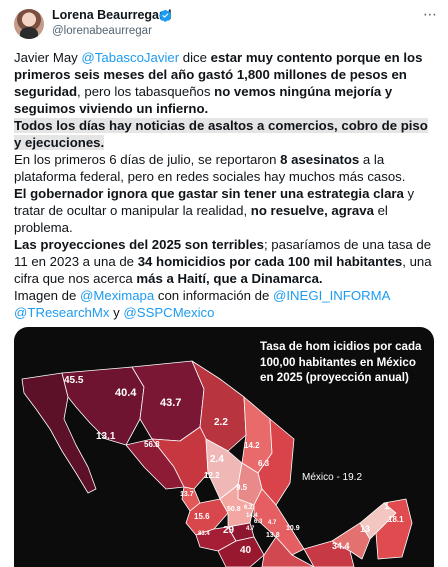 This screenshot has width=448, height=567. I want to click on map-label: 34.4, so click(341, 546).